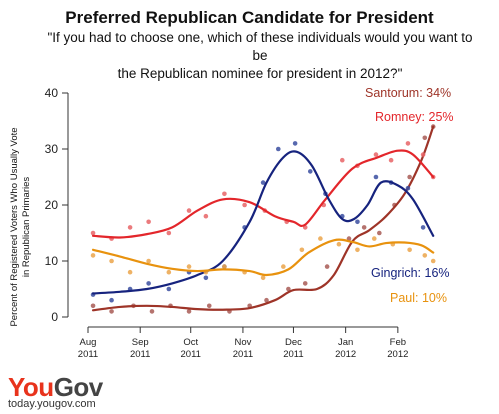 The image size is (499, 414). I want to click on y-tick-label: 20, so click(52, 205).